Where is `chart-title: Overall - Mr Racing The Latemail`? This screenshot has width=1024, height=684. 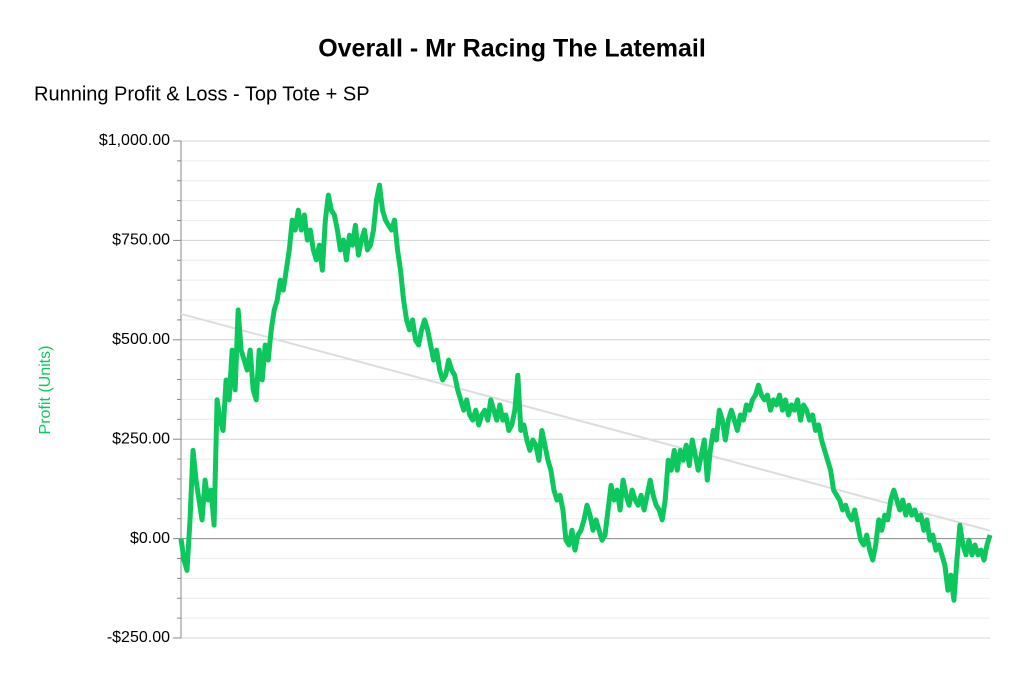
chart-title: Overall - Mr Racing The Latemail is located at coordinates (512, 49).